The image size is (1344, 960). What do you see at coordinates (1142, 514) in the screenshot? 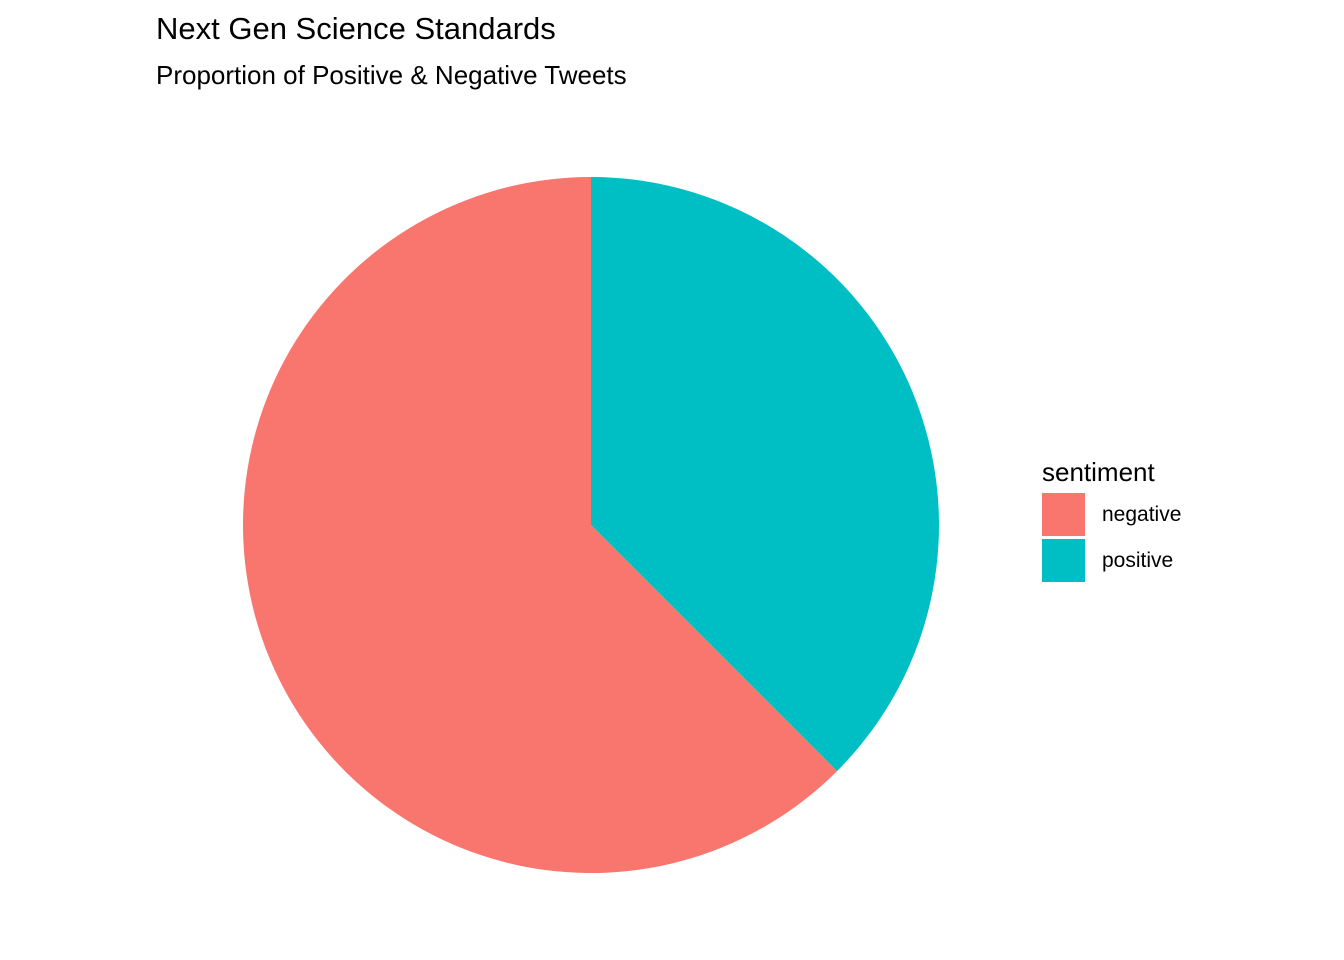
I see `legend-label-negative: negative` at bounding box center [1142, 514].